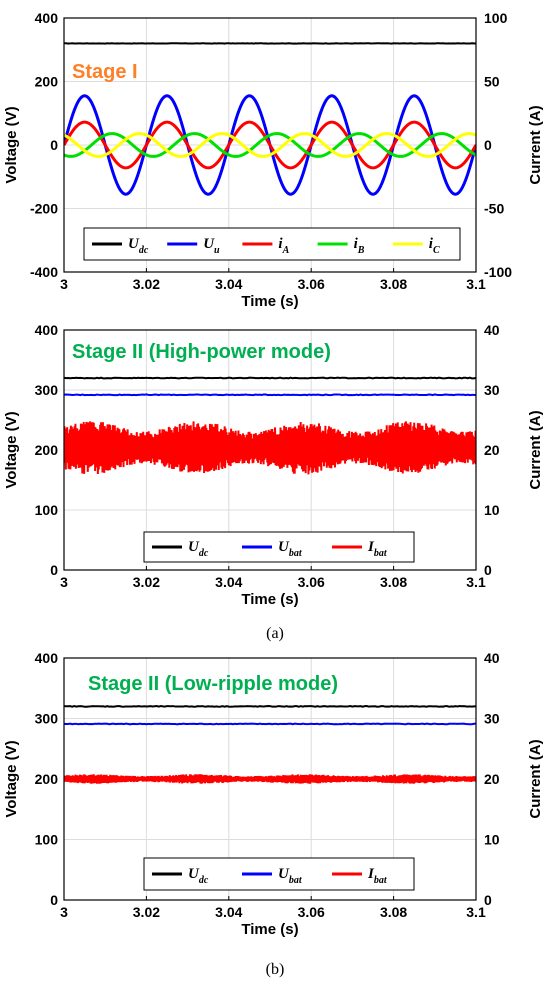 The height and width of the screenshot is (984, 550). What do you see at coordinates (201, 352) in the screenshot?
I see `stage-label: Stage II (High-power mode)` at bounding box center [201, 352].